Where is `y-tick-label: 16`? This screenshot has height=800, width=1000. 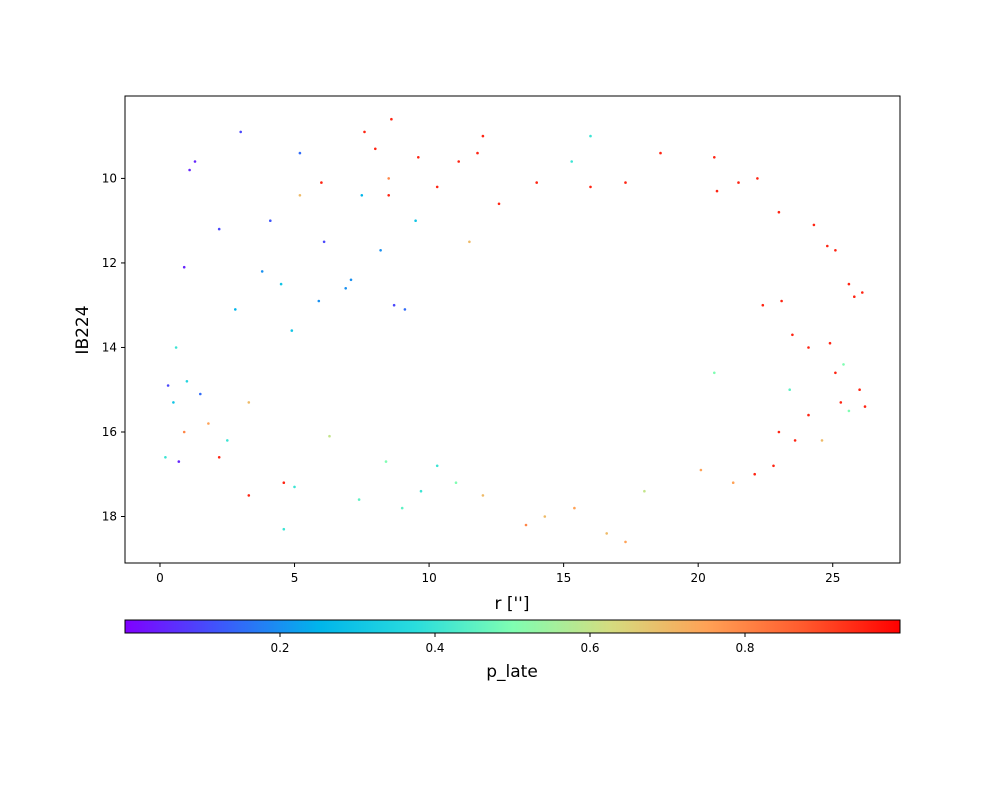
y-tick-label: 16 is located at coordinates (109, 432).